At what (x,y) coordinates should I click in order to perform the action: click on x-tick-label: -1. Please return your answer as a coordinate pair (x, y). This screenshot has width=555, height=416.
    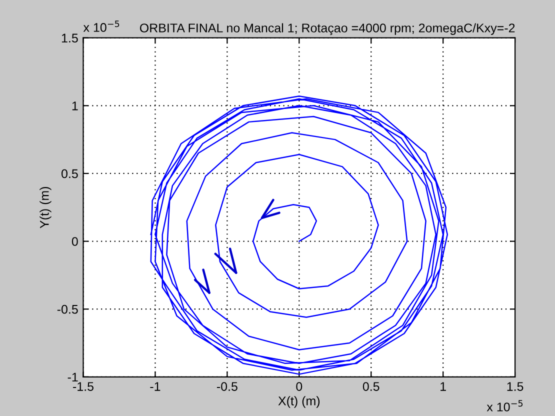
    Looking at the image, I should click on (155, 386).